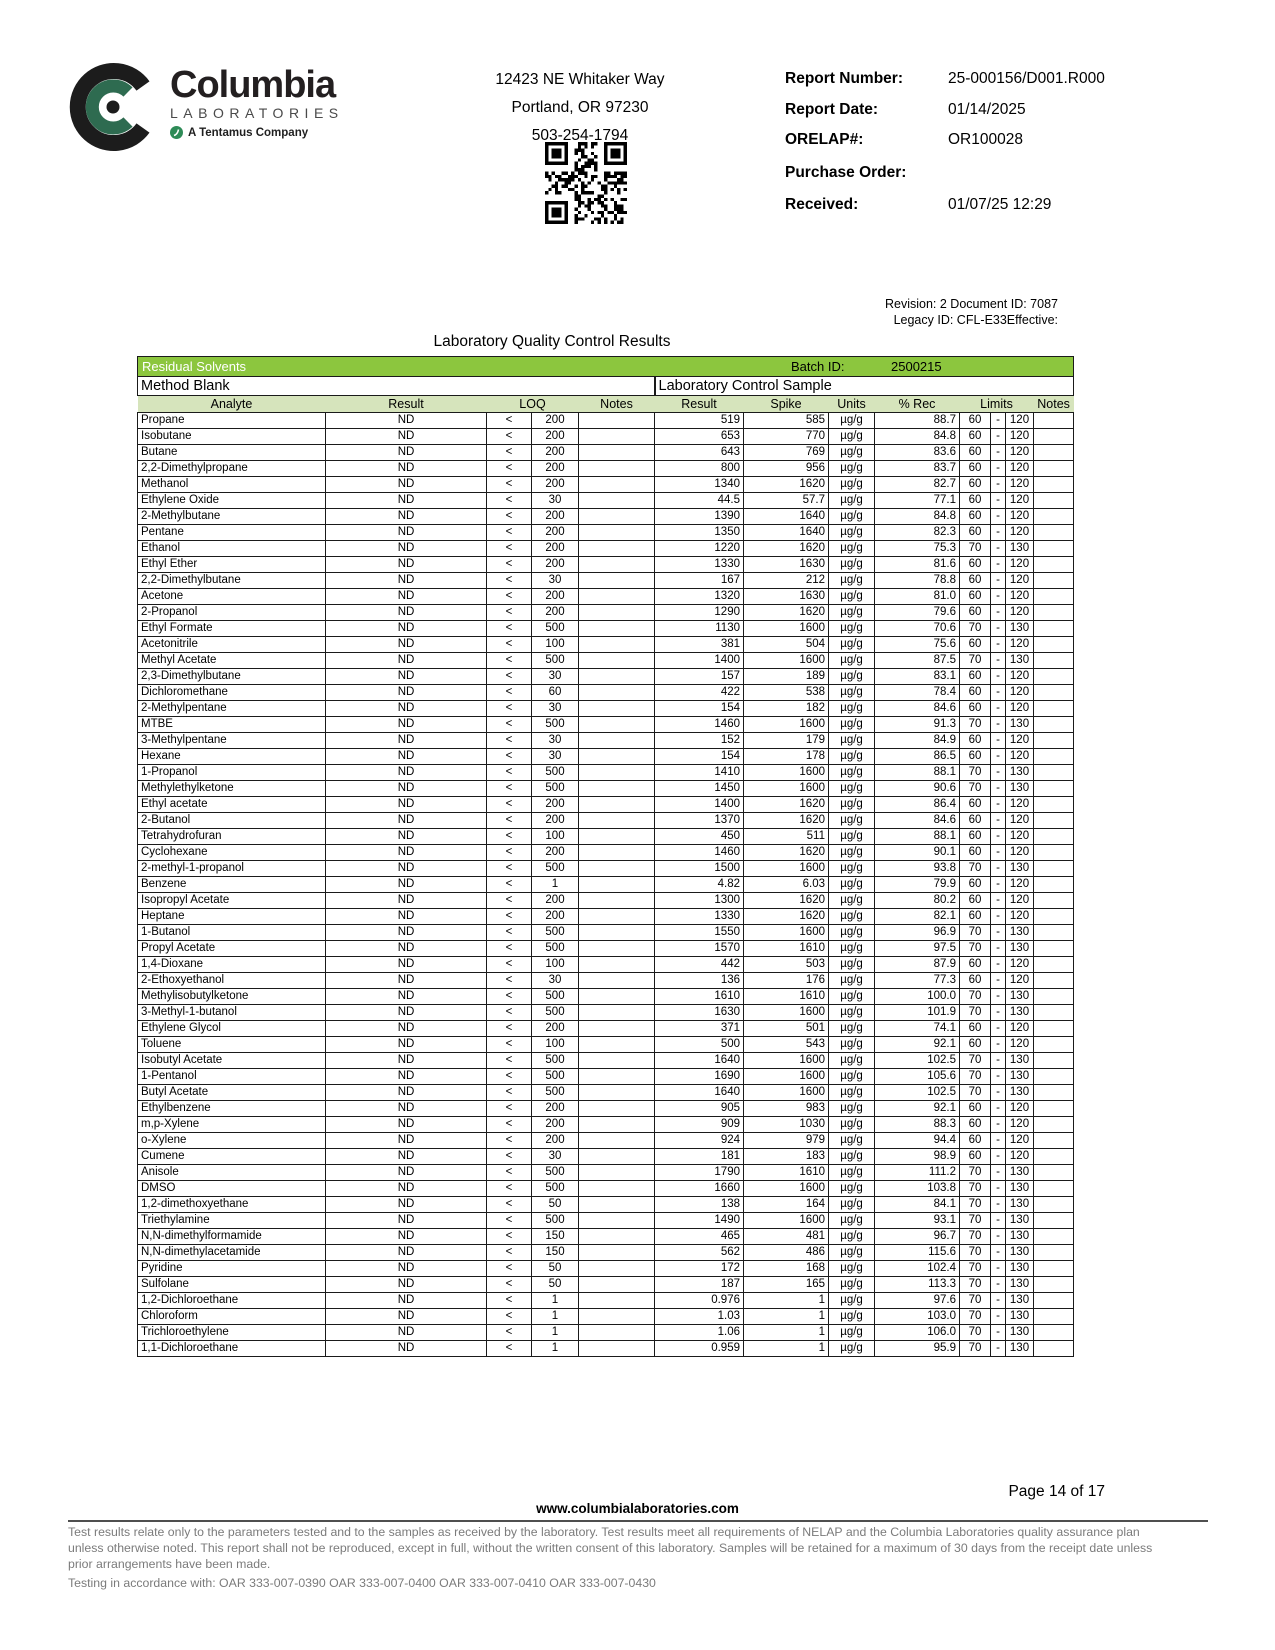 Image resolution: width=1275 pixels, height=1650 pixels. Describe the element at coordinates (917, 916) in the screenshot. I see `pct-rec-cell: 82.1` at that location.